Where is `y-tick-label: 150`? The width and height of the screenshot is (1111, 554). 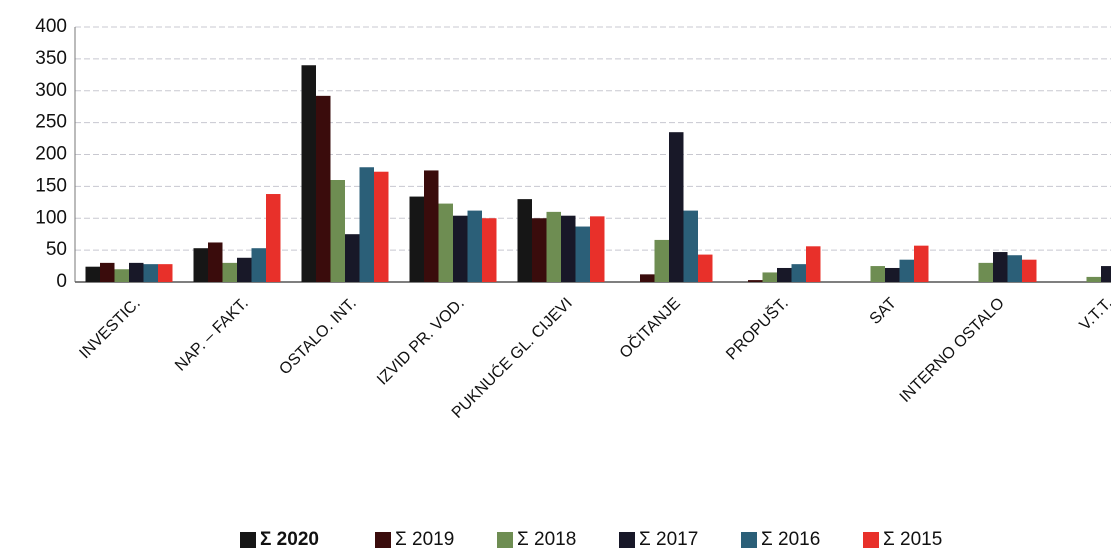
y-tick-label: 150 is located at coordinates (51, 185).